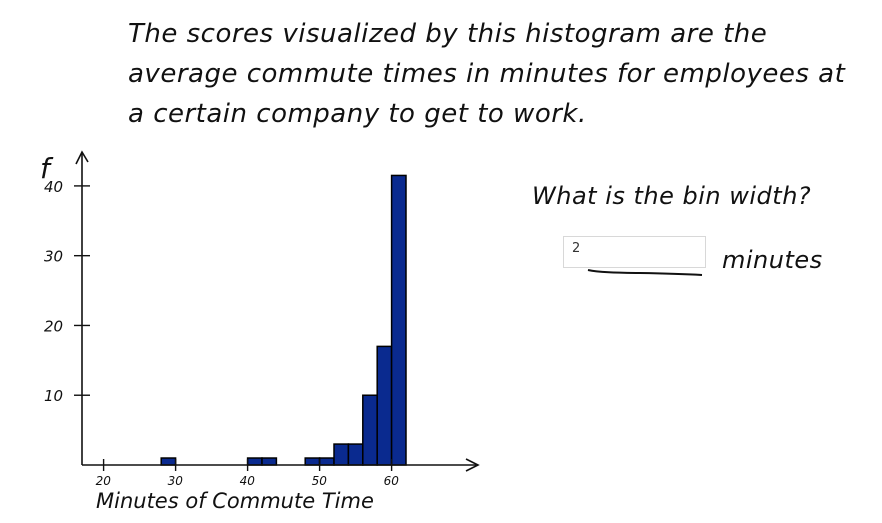  I want to click on x-tick-label-30: 30, so click(176, 481).